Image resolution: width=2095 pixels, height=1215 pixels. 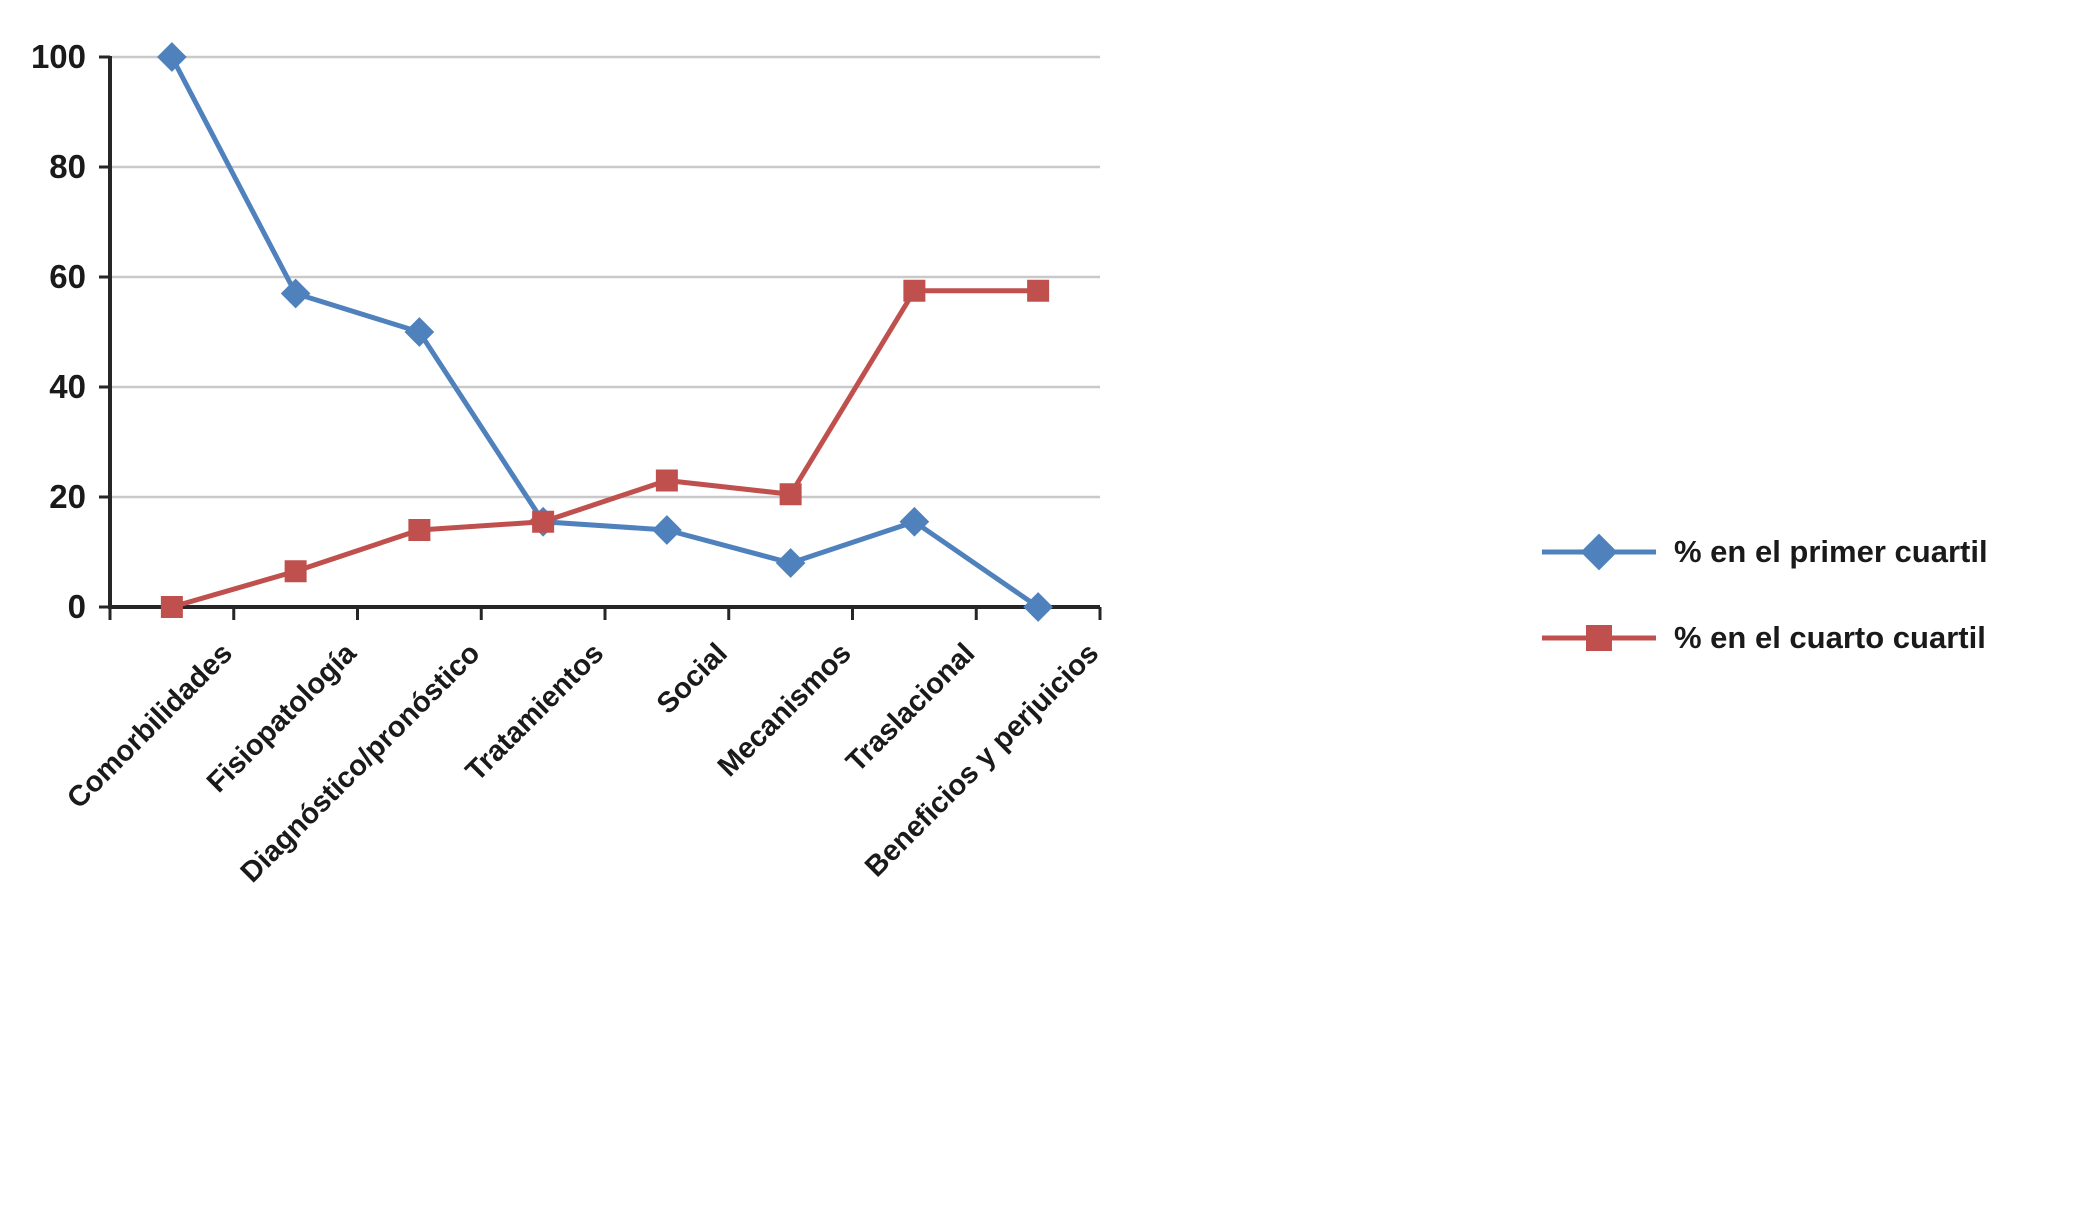 I want to click on svg-text: Beneficios y perjuicios, so click(x=982, y=760).